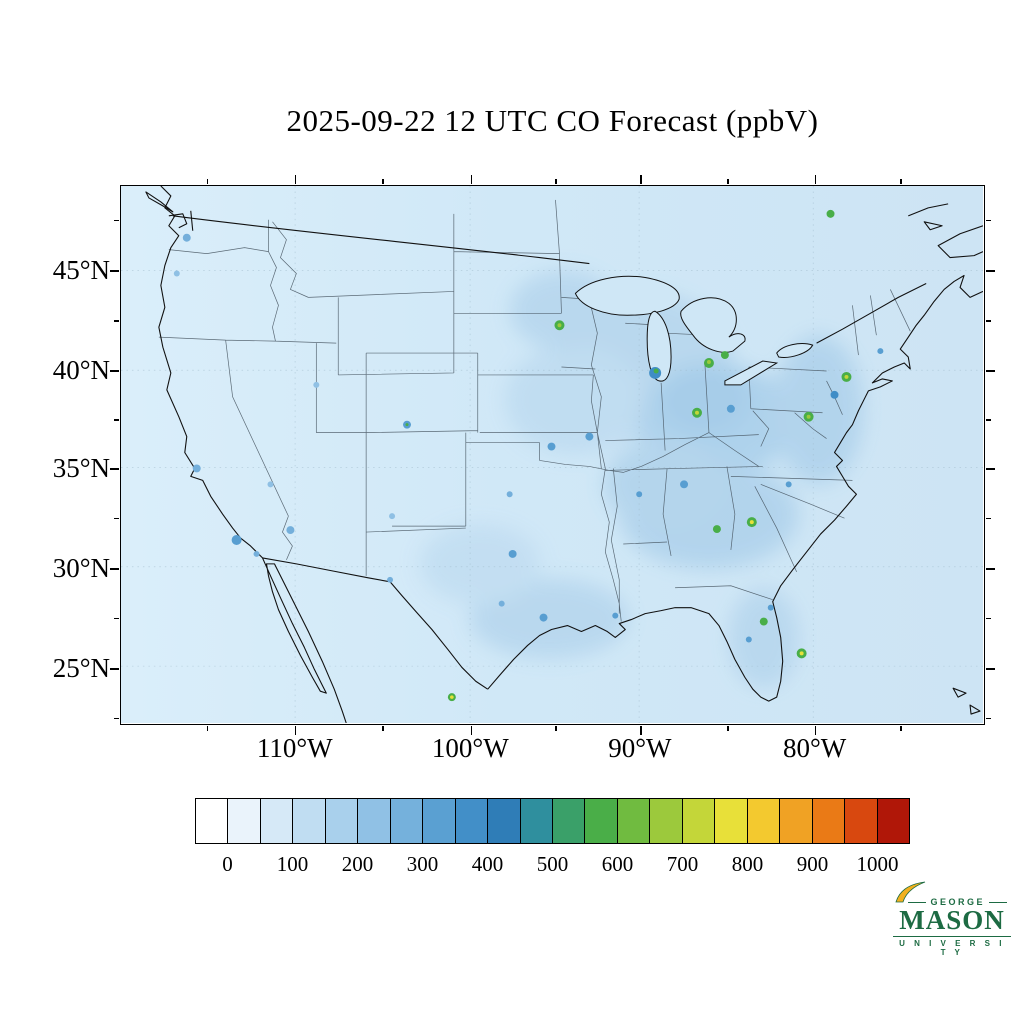 The image size is (1024, 1024). Describe the element at coordinates (81, 567) in the screenshot. I see `lat-label: 30°N` at that location.